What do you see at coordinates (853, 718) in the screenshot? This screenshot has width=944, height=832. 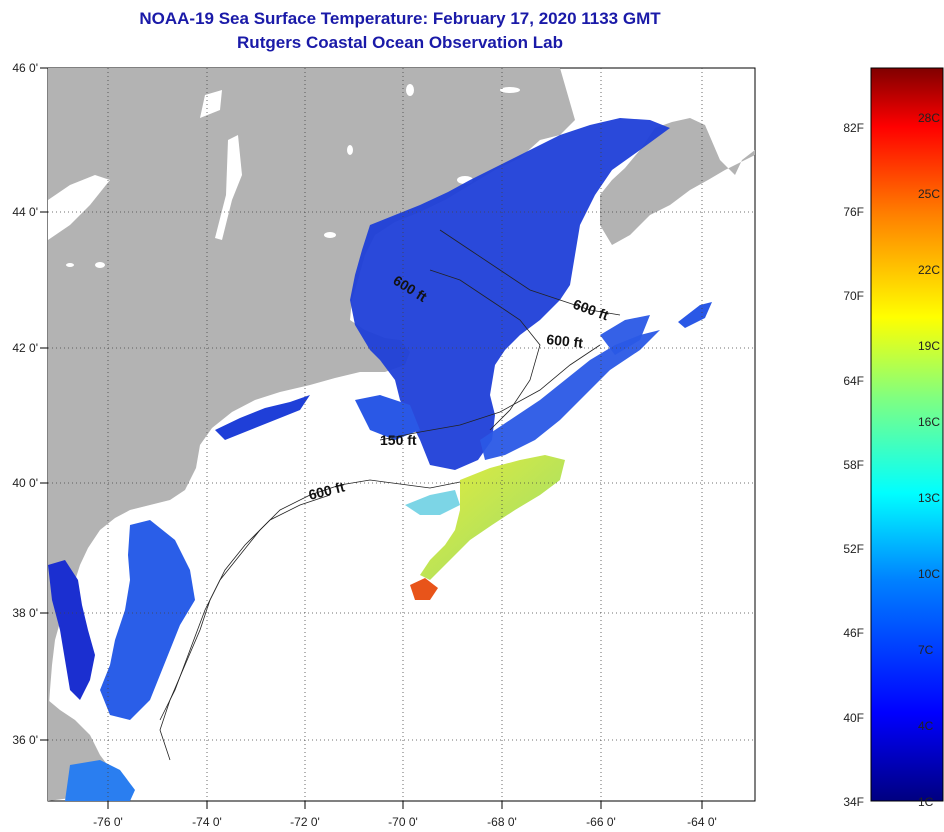 I see `svg-text: 40F` at bounding box center [853, 718].